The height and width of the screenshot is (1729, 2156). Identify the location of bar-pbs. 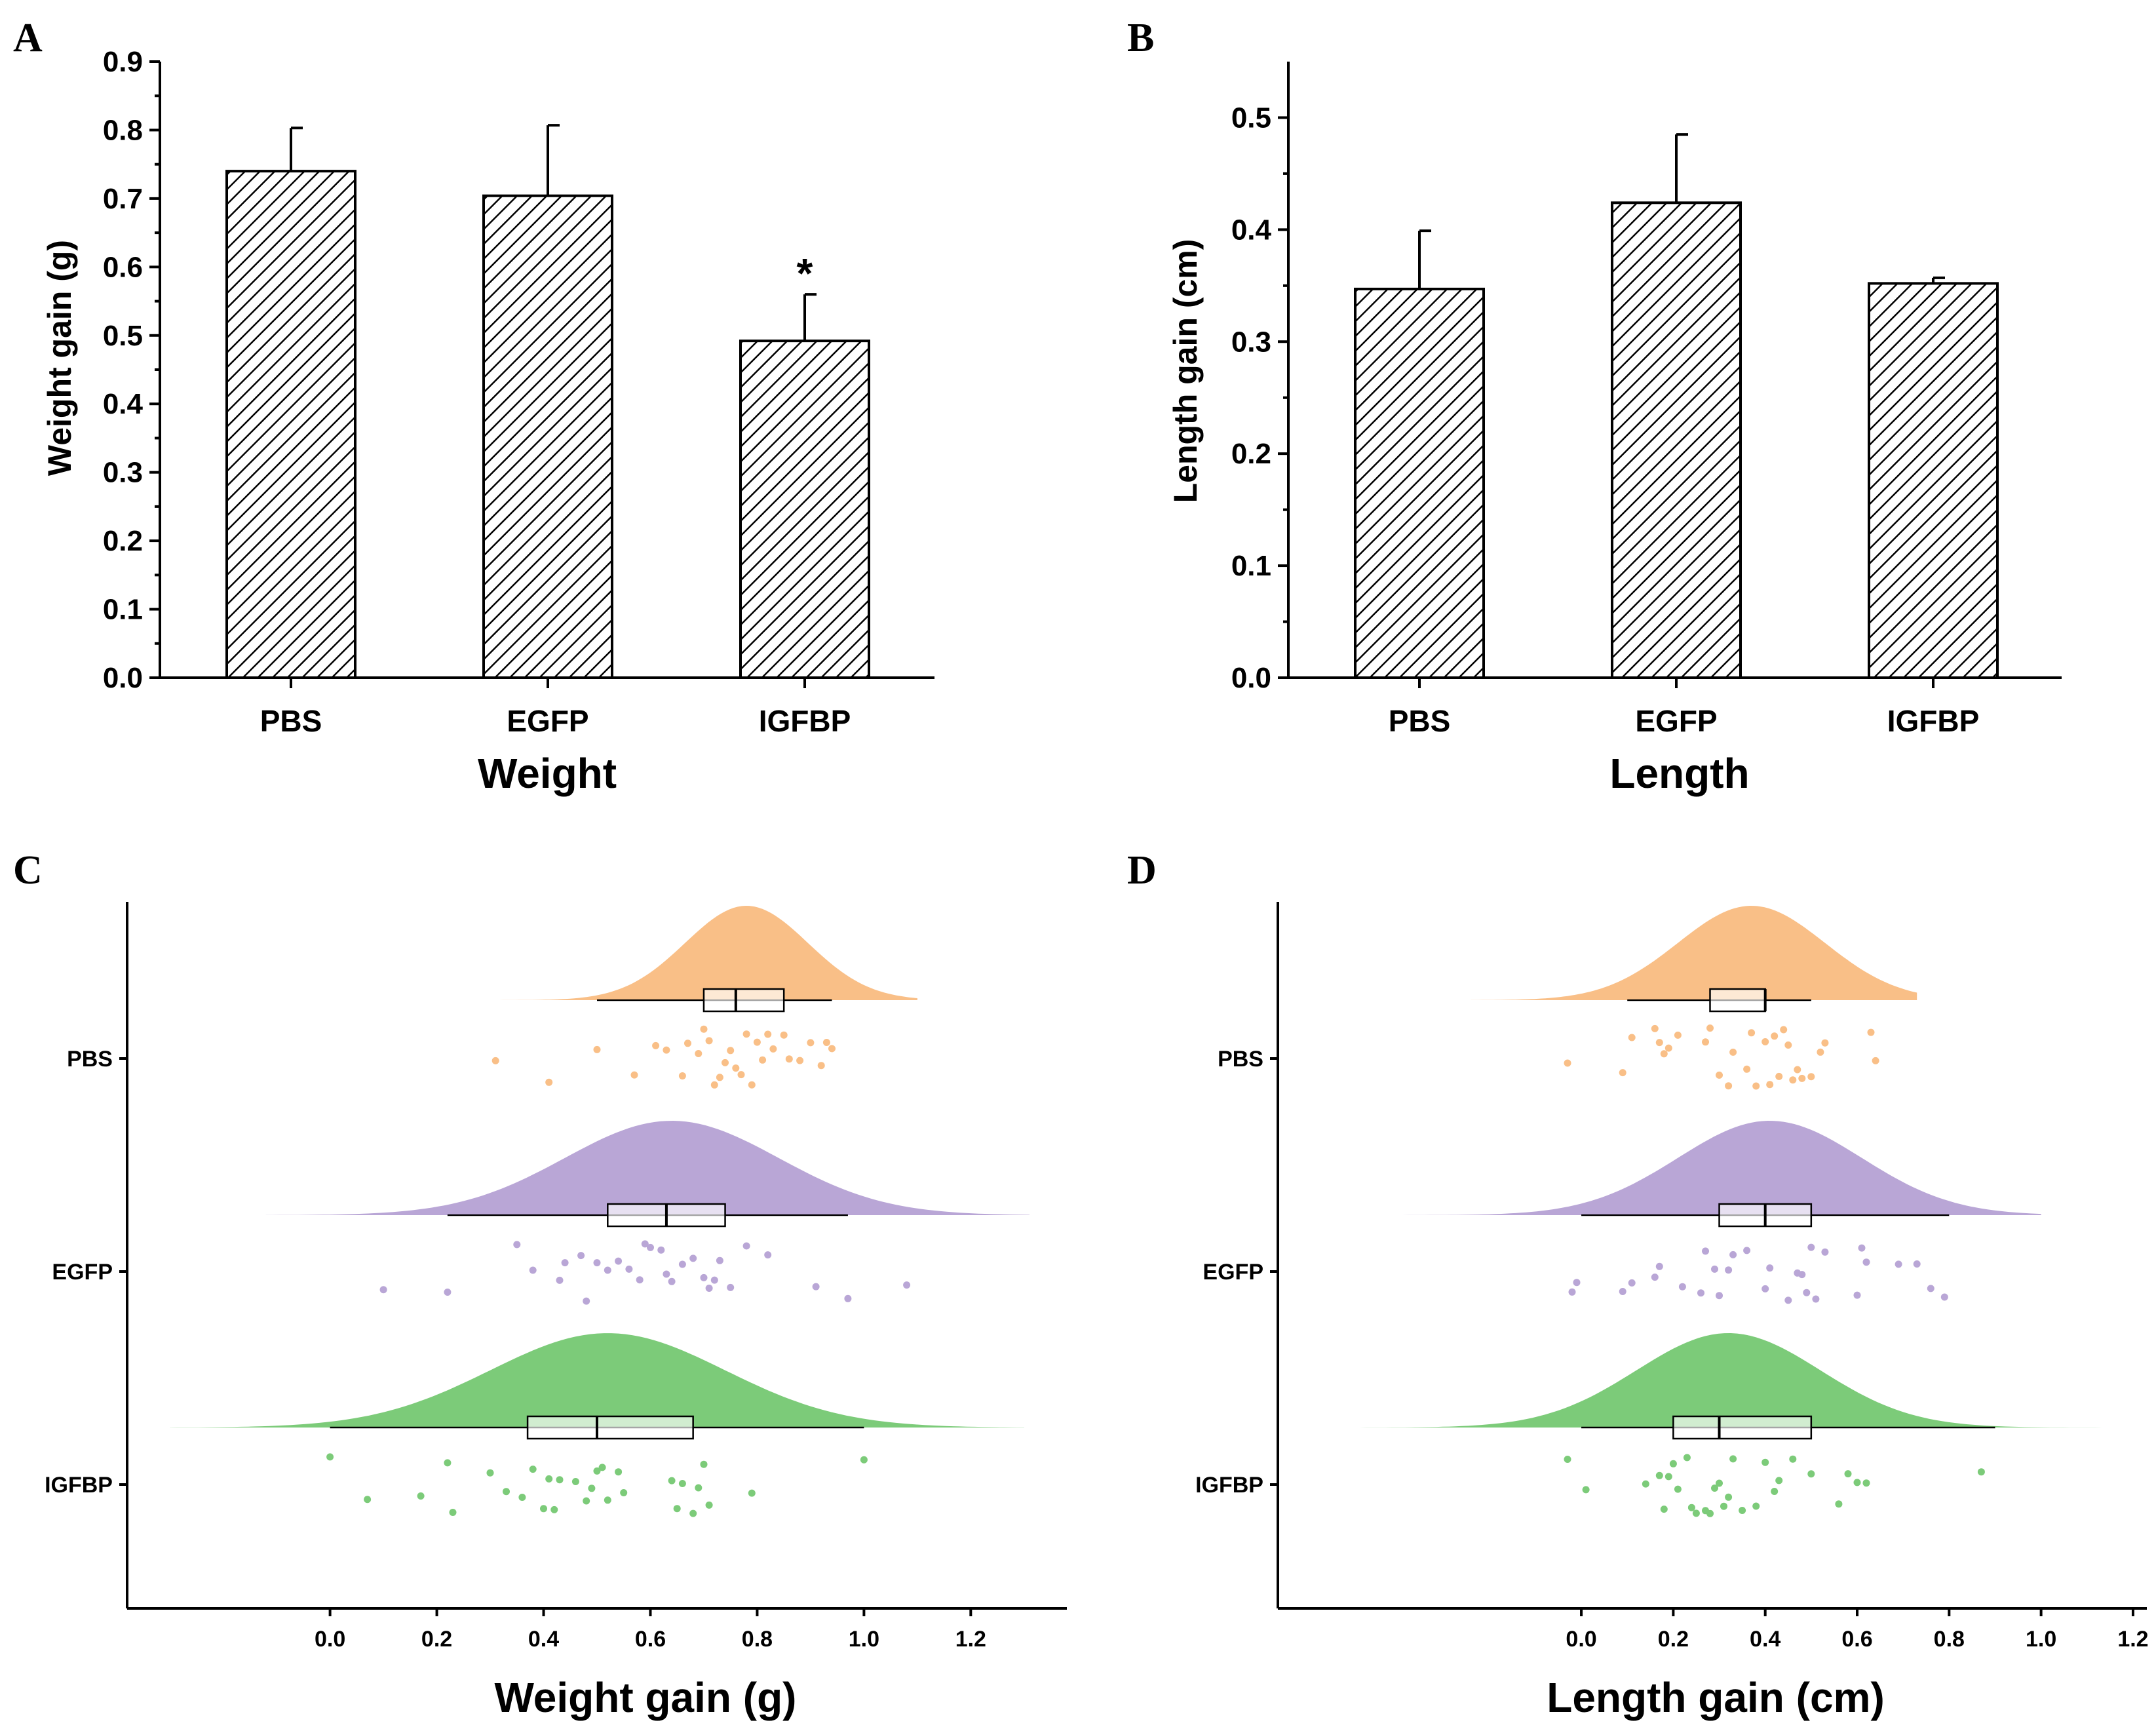
(1419, 483).